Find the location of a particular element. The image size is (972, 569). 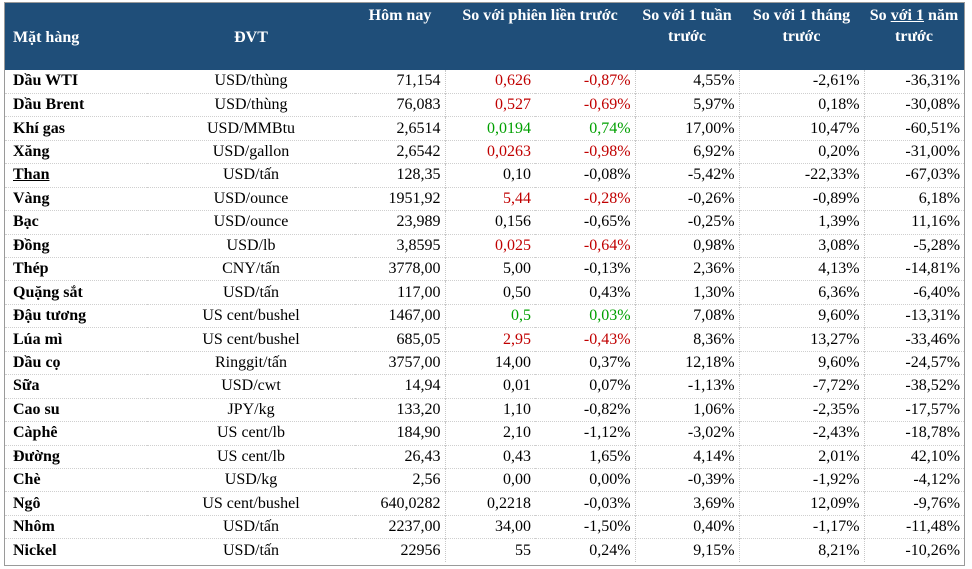

cell-name: Đậu tương is located at coordinates (76, 315).